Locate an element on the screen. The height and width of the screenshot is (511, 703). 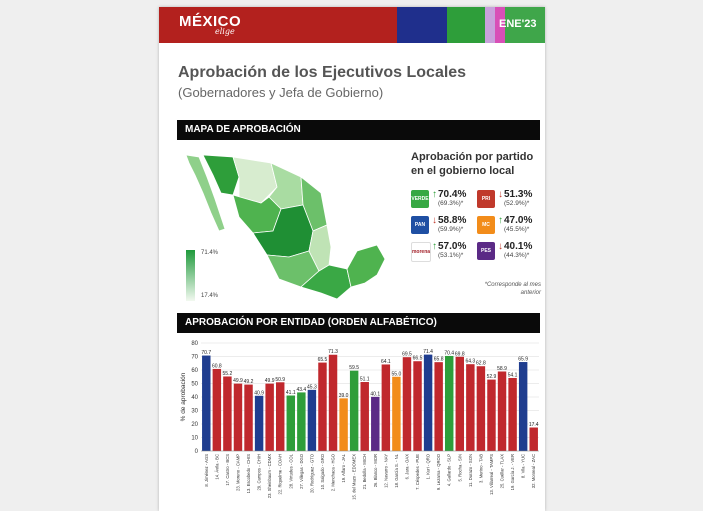
y-tick-label: 80 is located at coordinates (194, 344).